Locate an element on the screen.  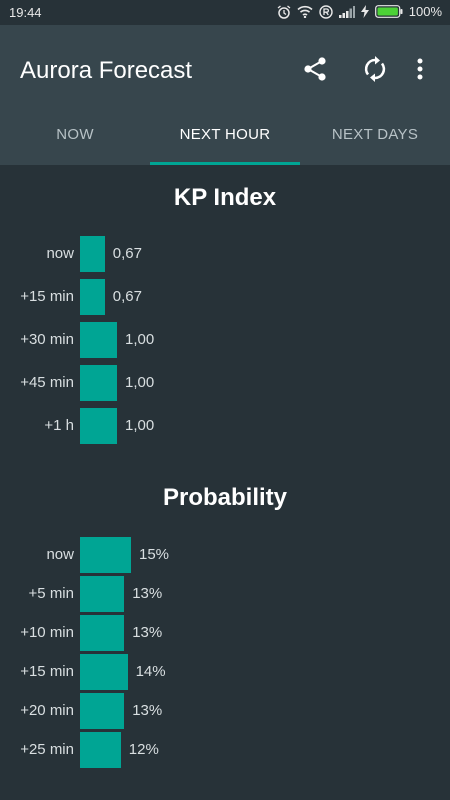
refresh-icon is located at coordinates (375, 71).